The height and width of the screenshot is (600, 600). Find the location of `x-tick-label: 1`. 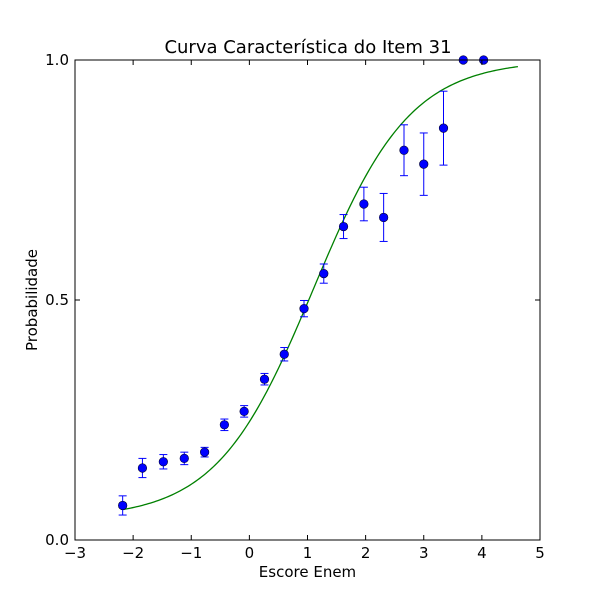

x-tick-label: 1 is located at coordinates (308, 553).